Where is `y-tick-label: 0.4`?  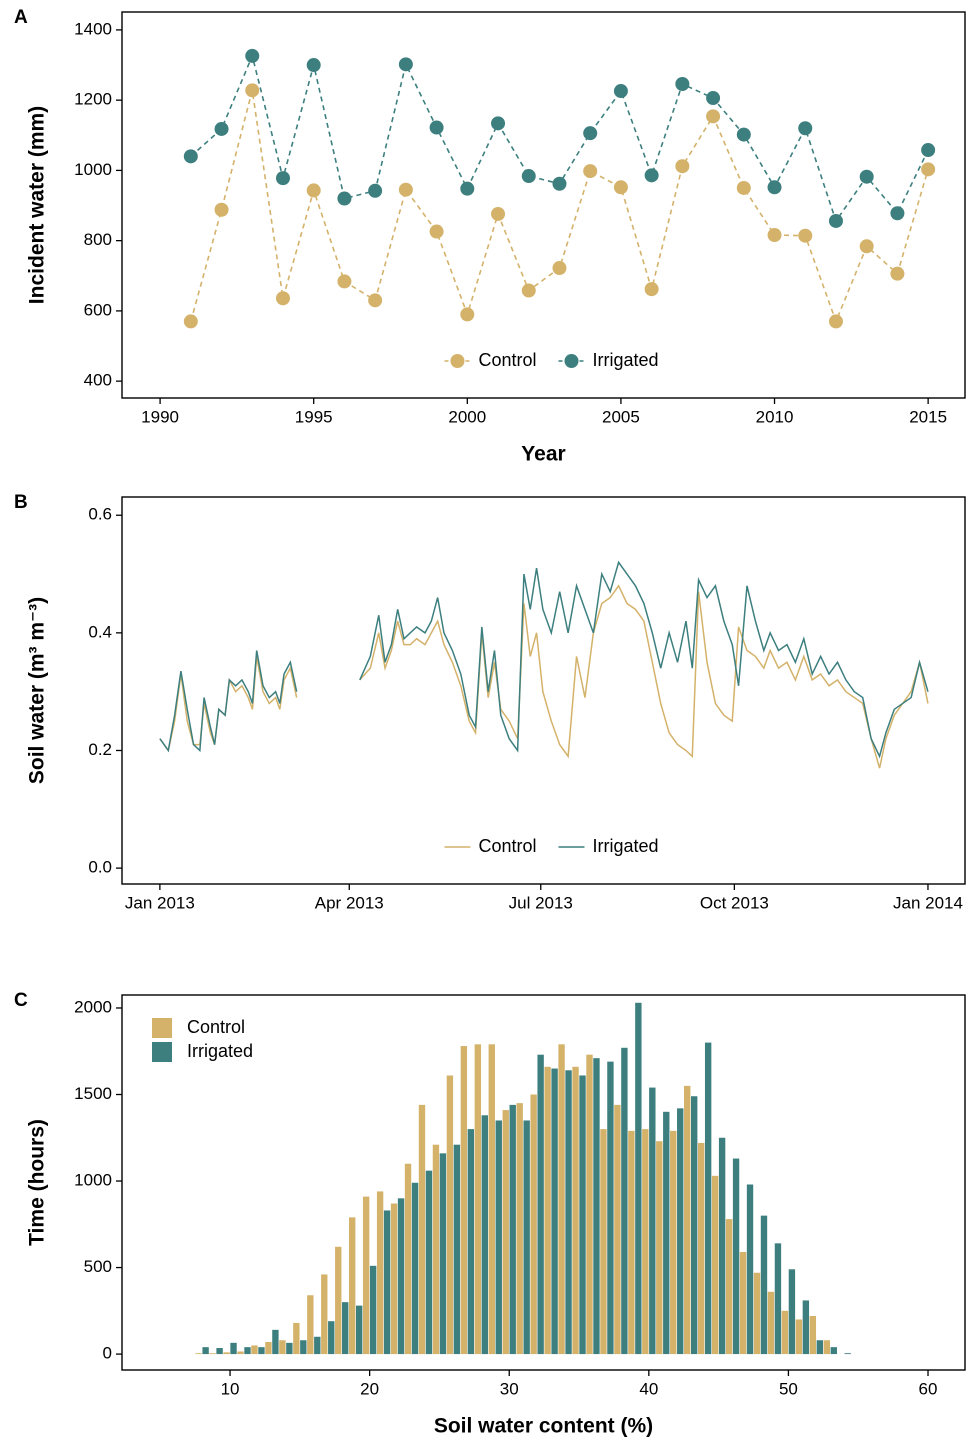
y-tick-label: 0.4 is located at coordinates (100, 631).